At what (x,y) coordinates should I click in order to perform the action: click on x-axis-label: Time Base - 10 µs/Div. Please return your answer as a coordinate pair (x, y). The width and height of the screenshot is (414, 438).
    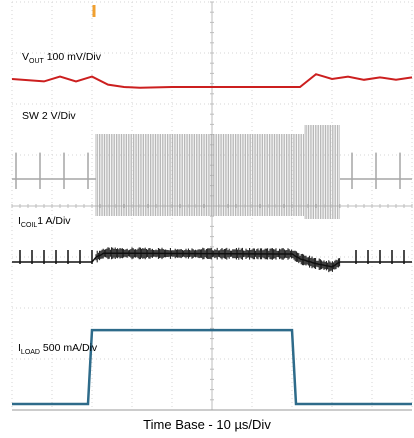
    Looking at the image, I should click on (207, 424).